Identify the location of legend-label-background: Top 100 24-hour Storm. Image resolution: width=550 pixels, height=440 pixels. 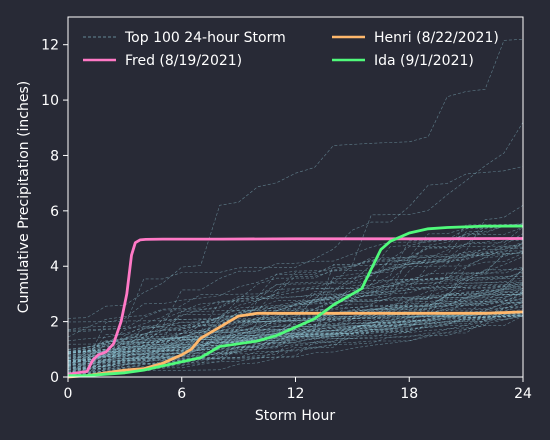
(205, 38).